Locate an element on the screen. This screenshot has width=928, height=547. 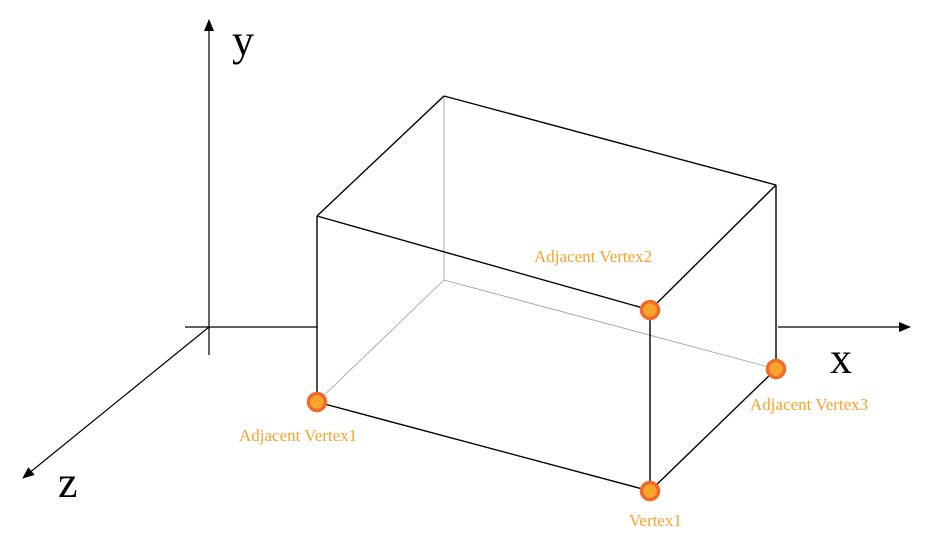
y-axis-label: y is located at coordinates (243, 40).